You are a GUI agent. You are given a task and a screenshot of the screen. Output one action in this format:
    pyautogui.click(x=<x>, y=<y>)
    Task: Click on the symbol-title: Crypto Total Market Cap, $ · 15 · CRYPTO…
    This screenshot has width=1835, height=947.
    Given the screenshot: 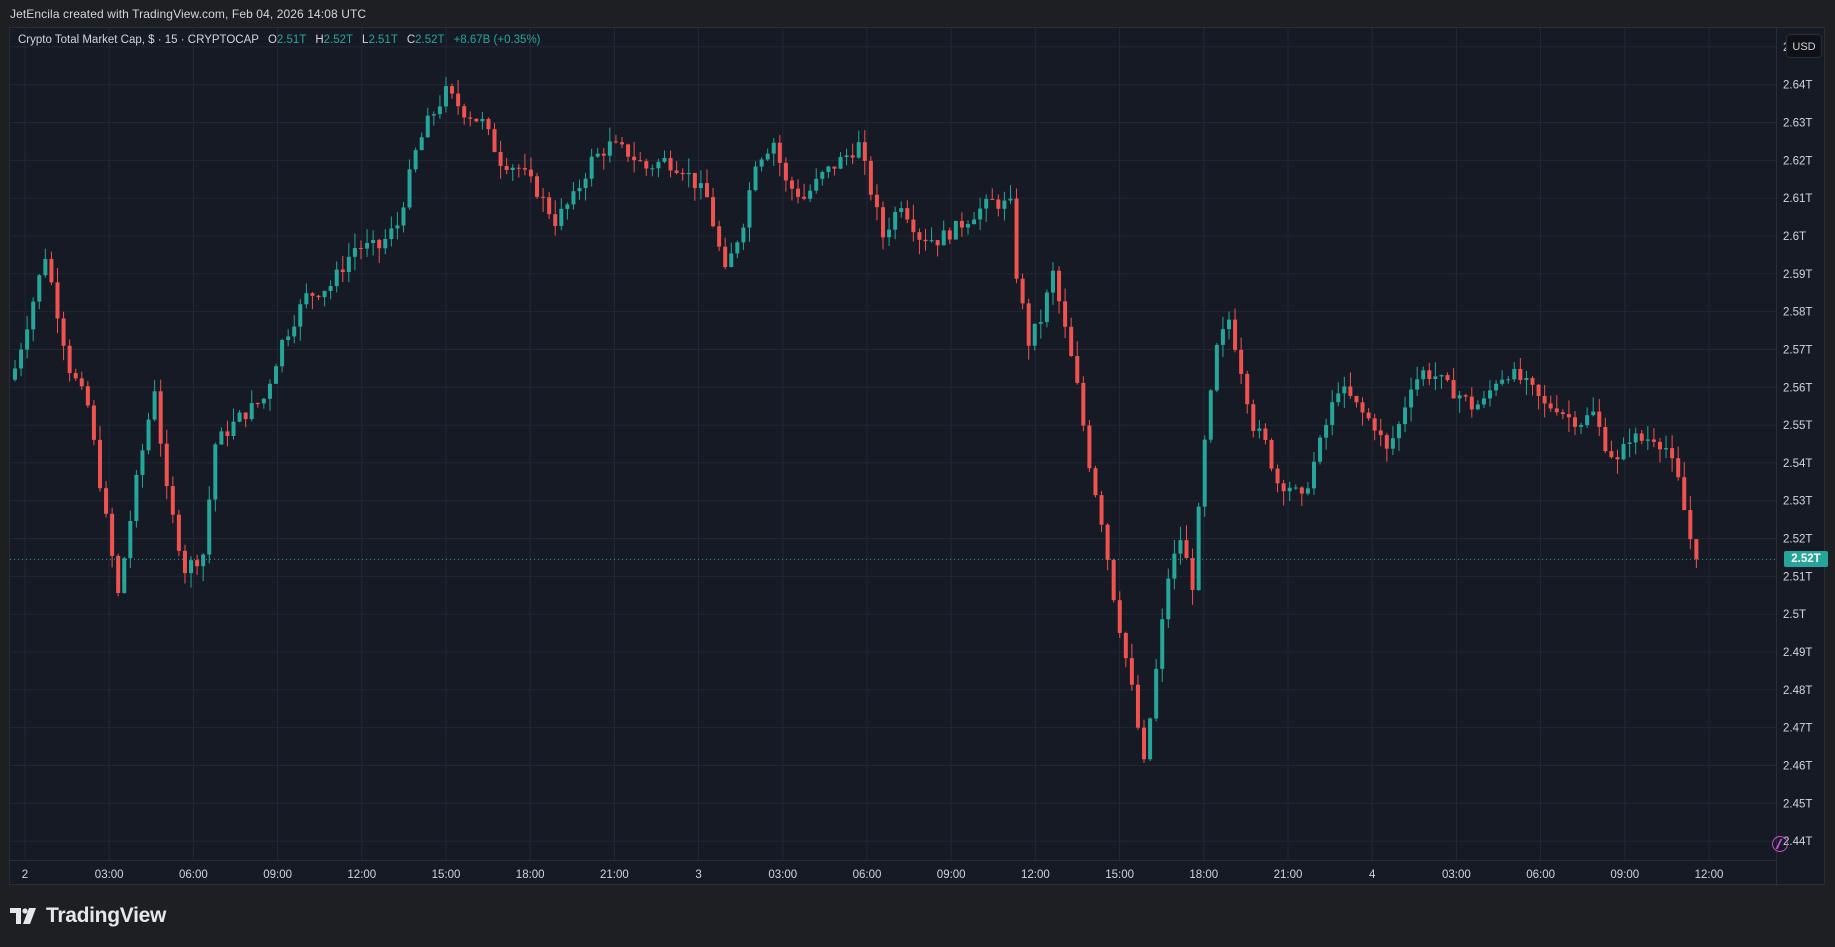 What is the action you would take?
    pyautogui.click(x=138, y=40)
    